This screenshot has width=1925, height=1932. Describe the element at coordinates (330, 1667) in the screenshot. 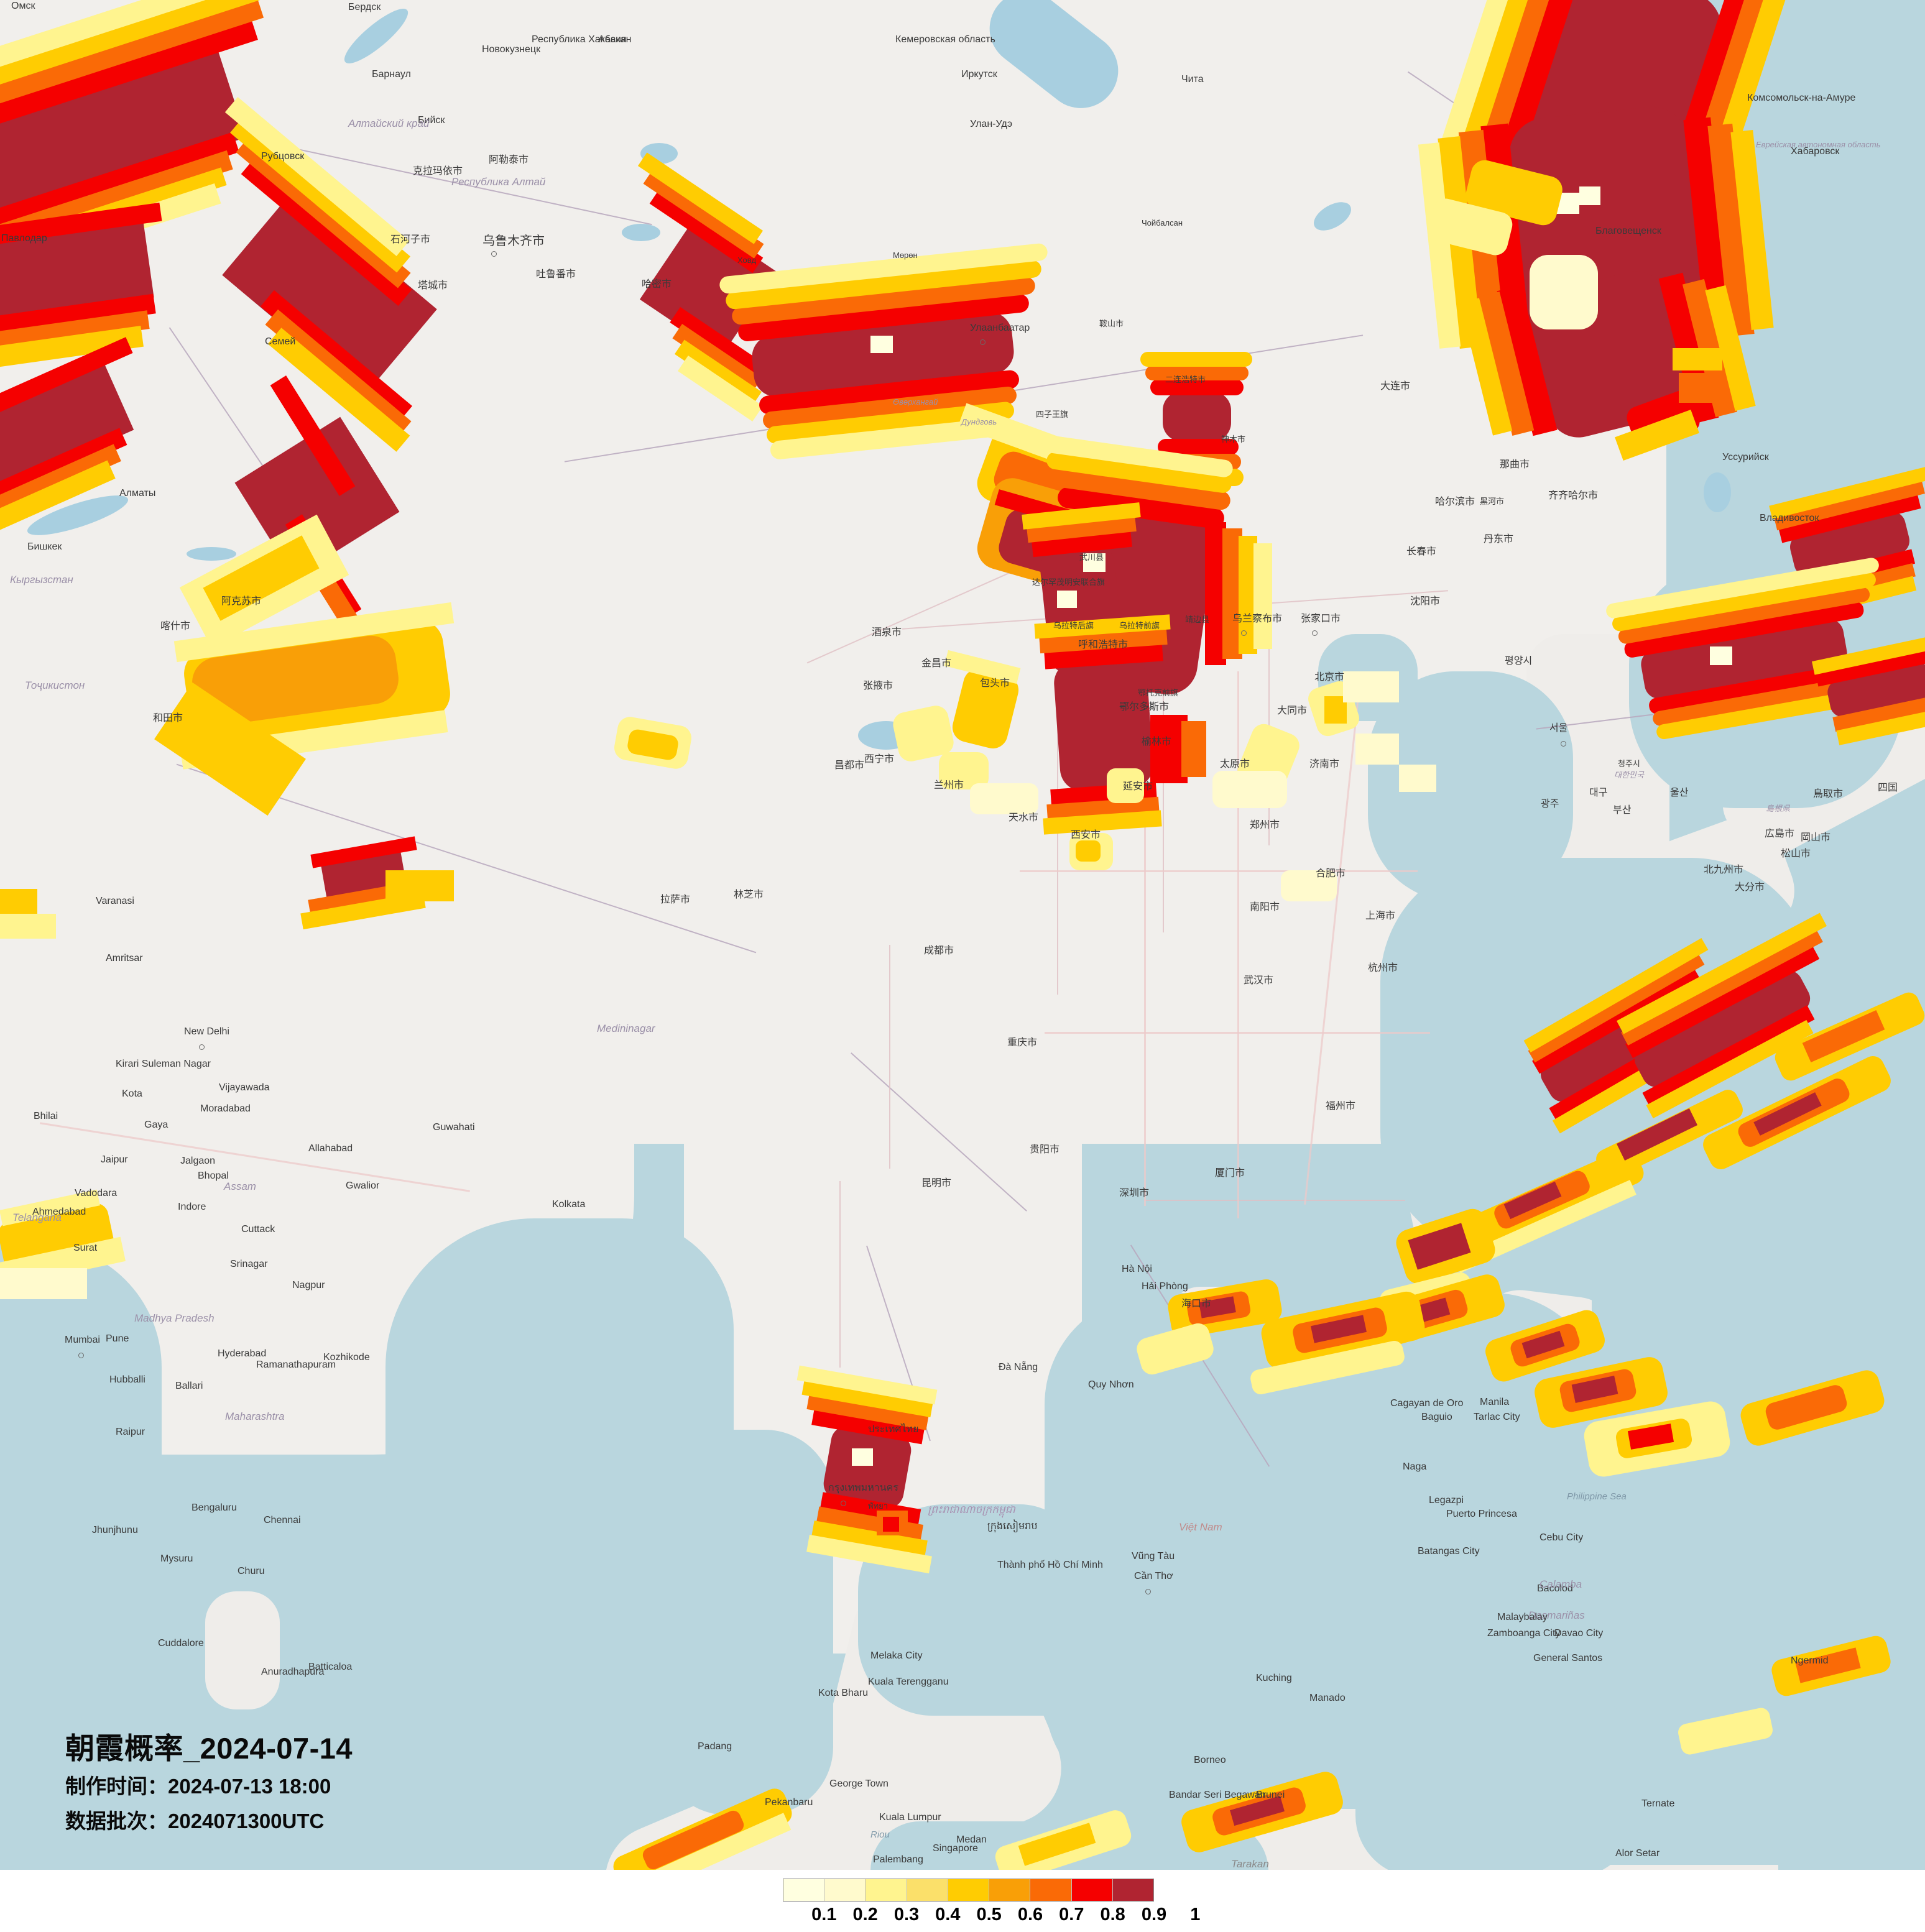

I see `place-label: Batticaloa` at that location.